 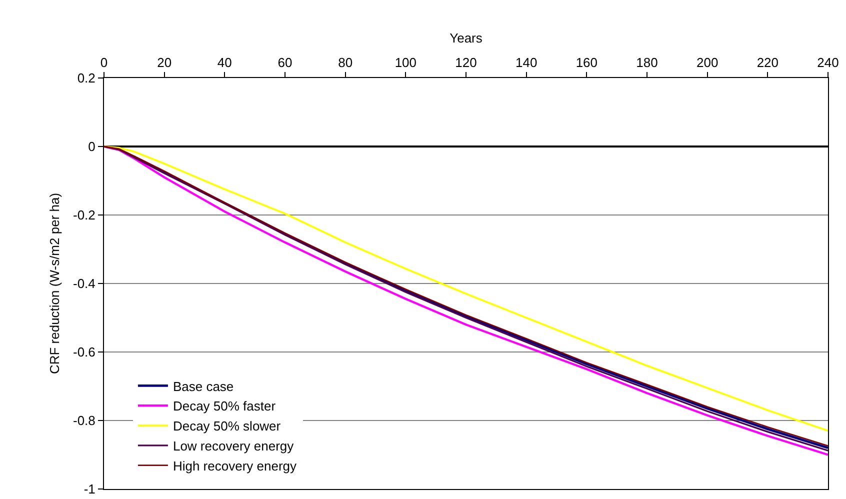 I want to click on x-tick-label: 220, so click(x=767, y=62).